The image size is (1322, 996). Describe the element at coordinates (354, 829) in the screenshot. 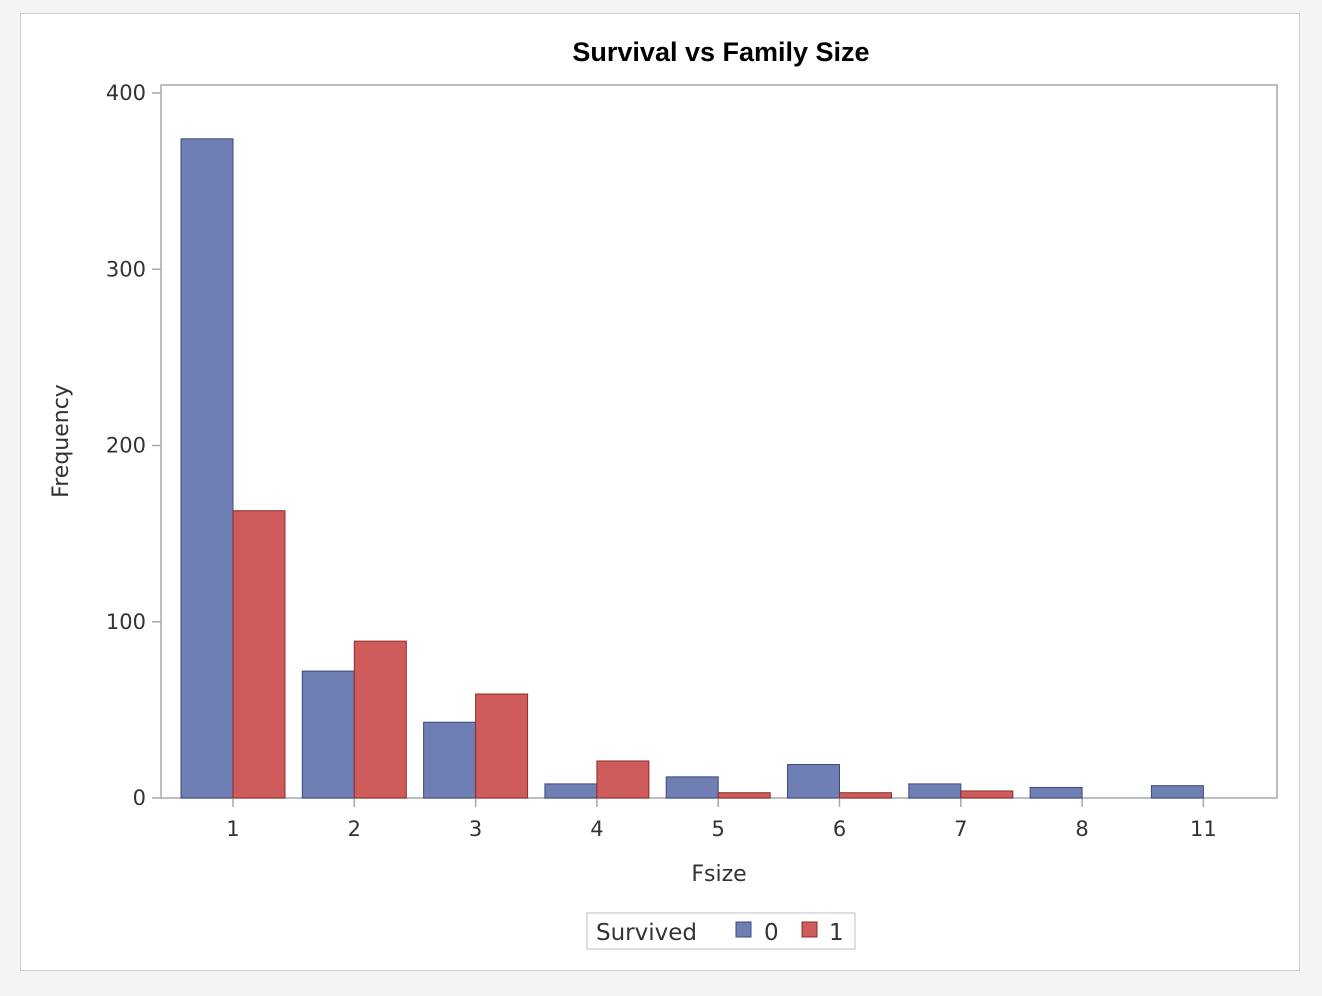

I see `x-tick-label-1: 2` at that location.